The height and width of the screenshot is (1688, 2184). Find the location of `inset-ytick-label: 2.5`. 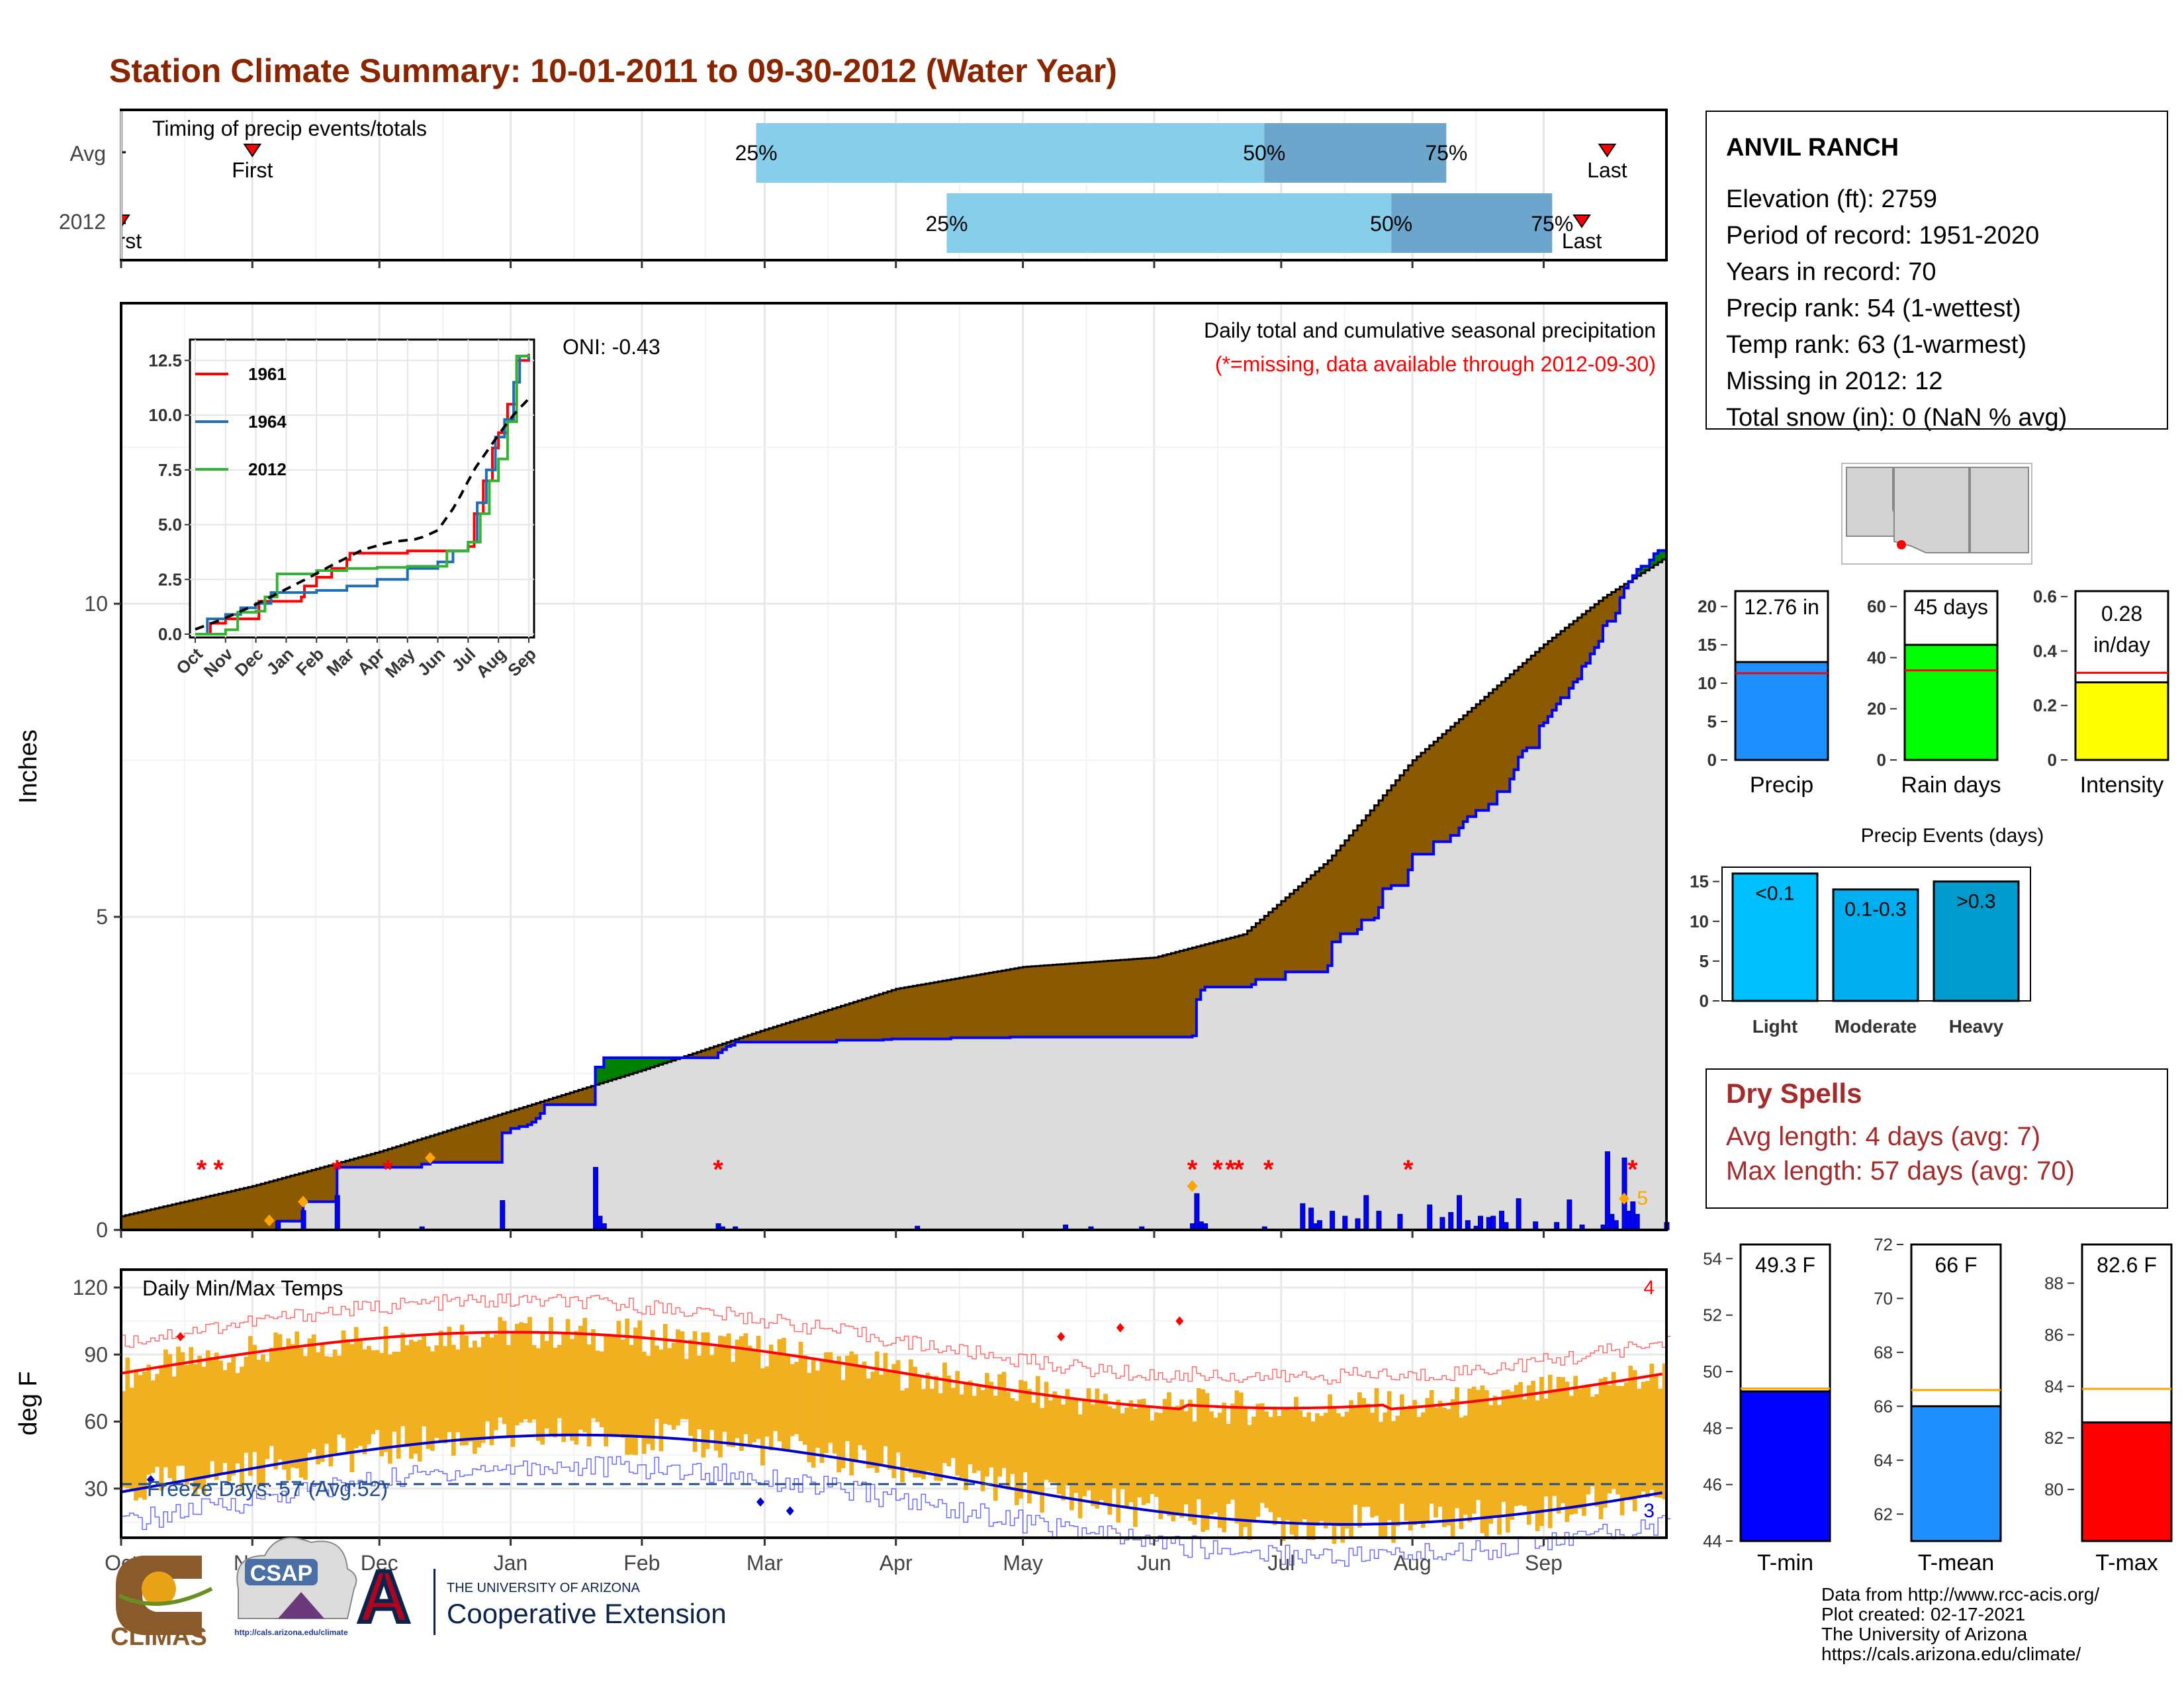

inset-ytick-label: 2.5 is located at coordinates (170, 579).